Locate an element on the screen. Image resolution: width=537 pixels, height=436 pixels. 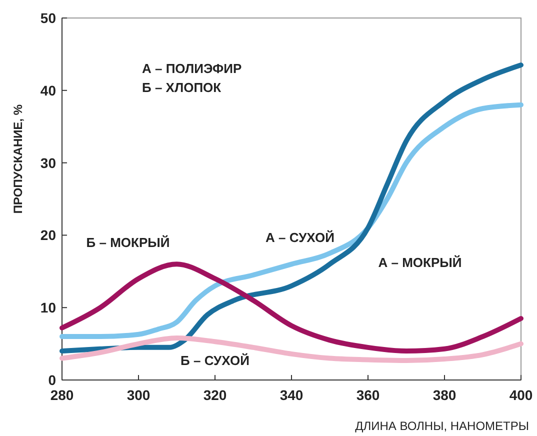
y-tick-label: 10 is located at coordinates (48, 308).